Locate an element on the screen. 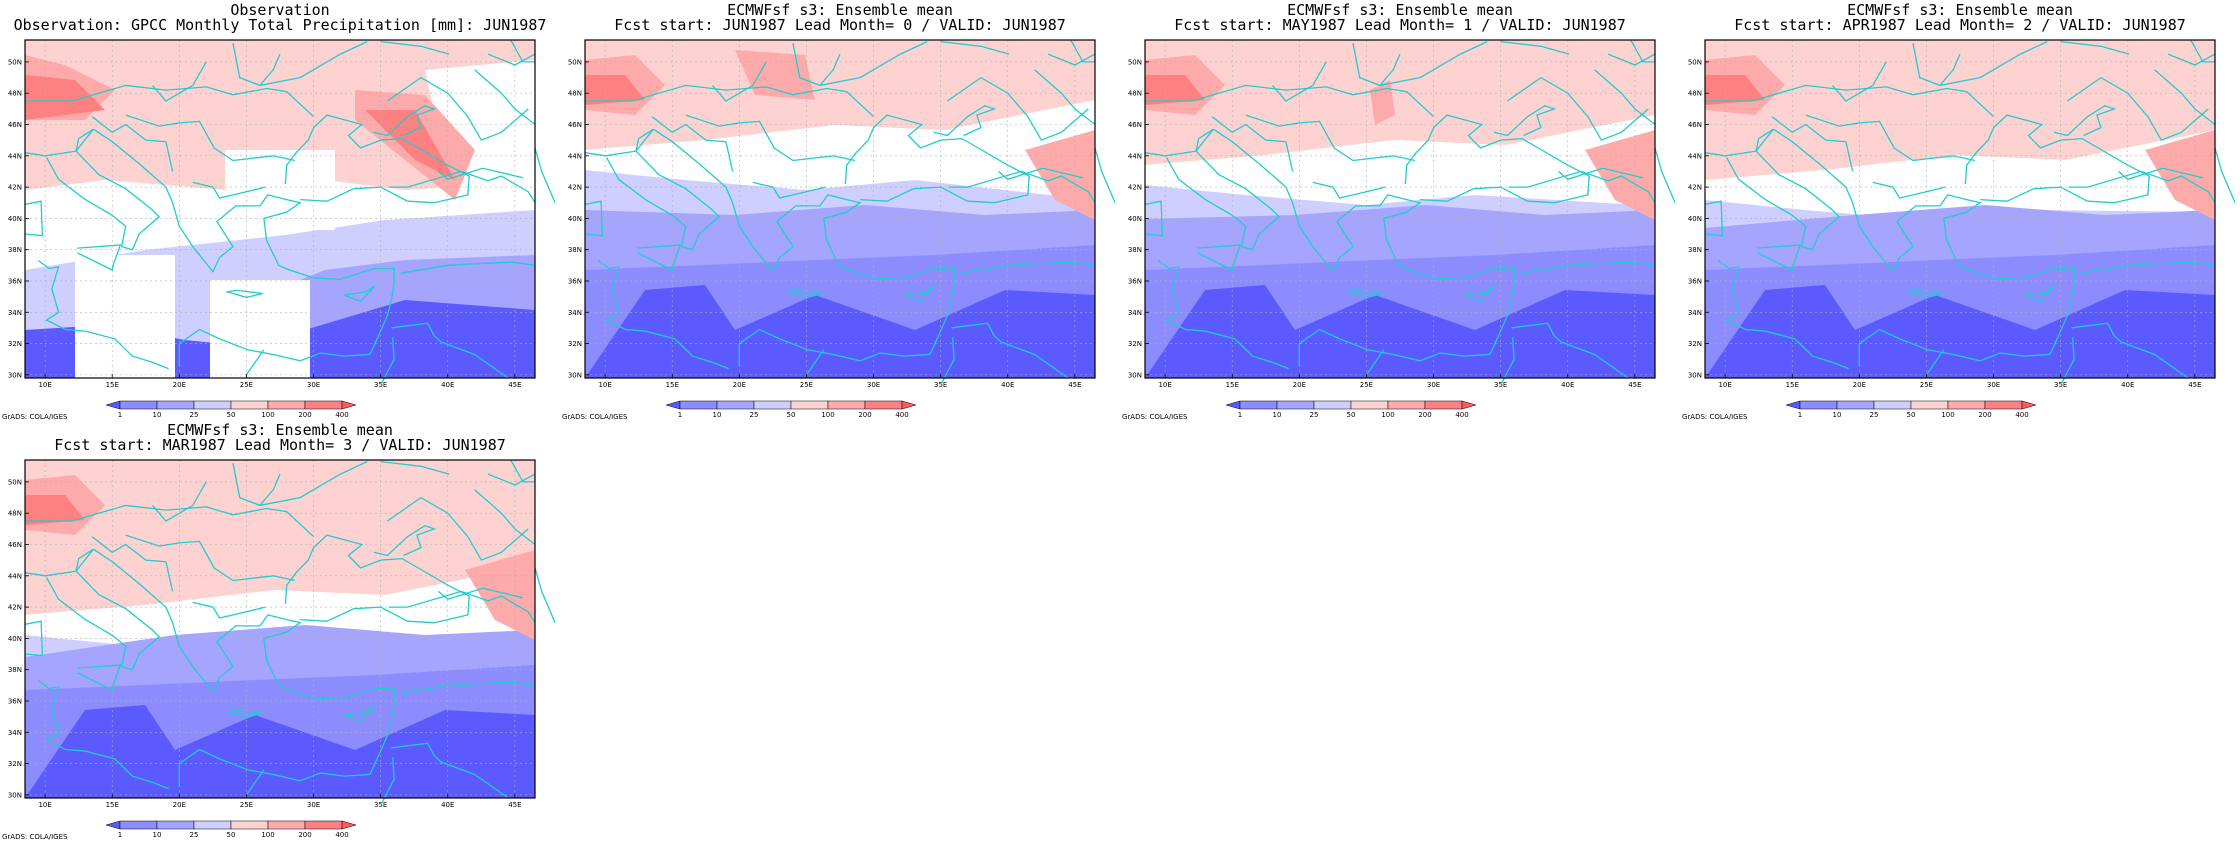 This screenshot has width=2240, height=841. map-frame is located at coordinates (1400, 209).